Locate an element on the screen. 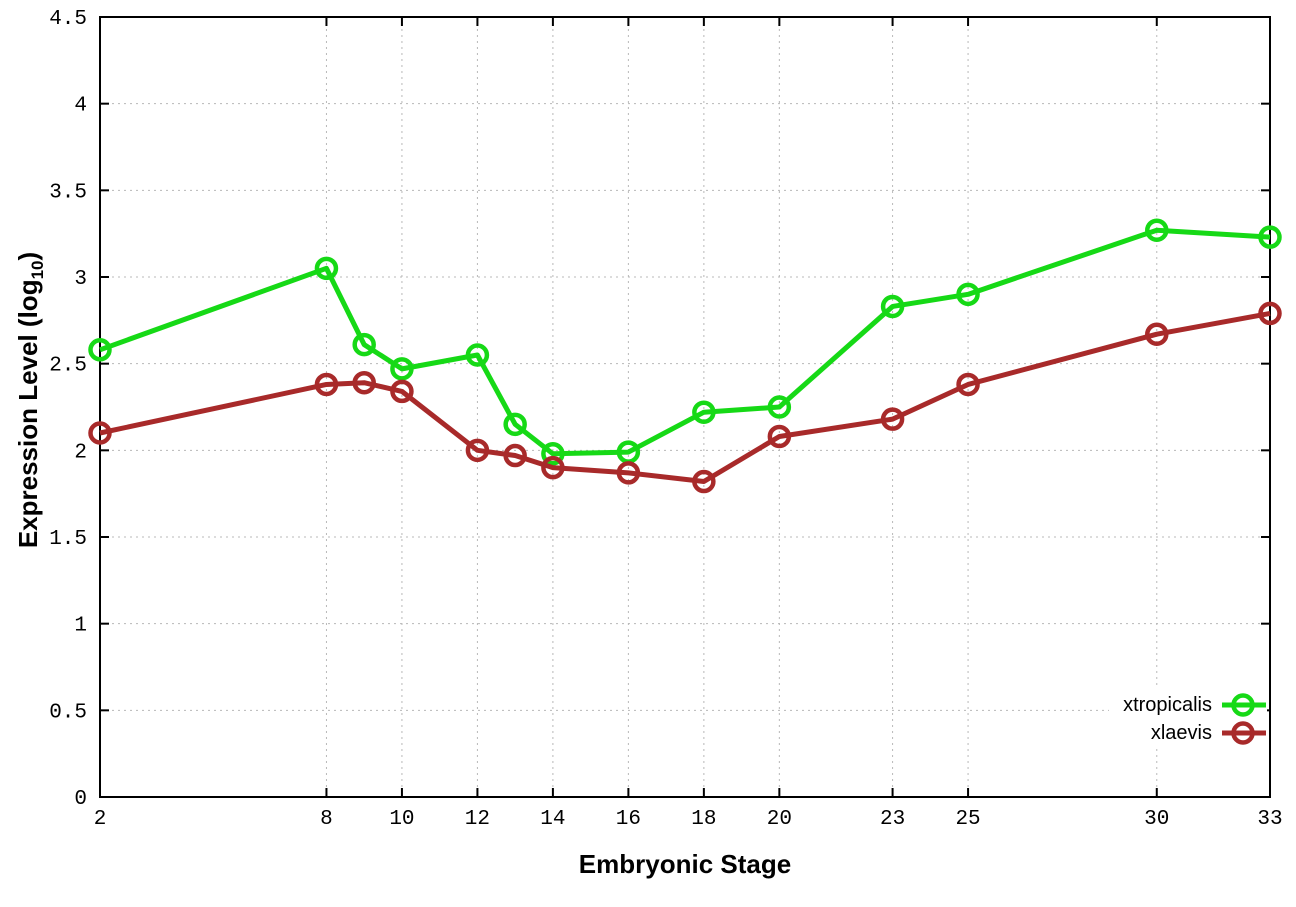  y-axis-title: Expression Level (log10) is located at coordinates (30, 400).